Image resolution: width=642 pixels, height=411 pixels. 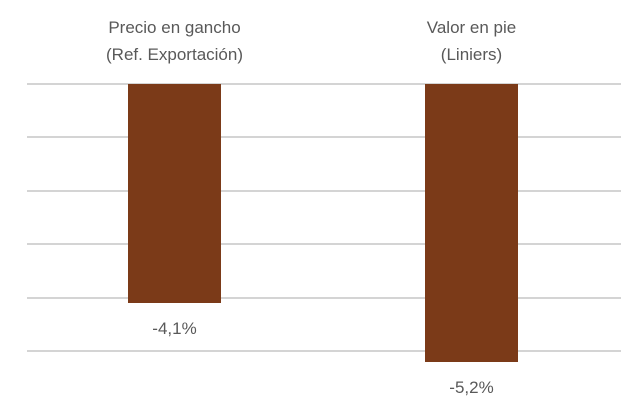 I want to click on category-label-line: Precio en gancho, so click(x=174, y=27).